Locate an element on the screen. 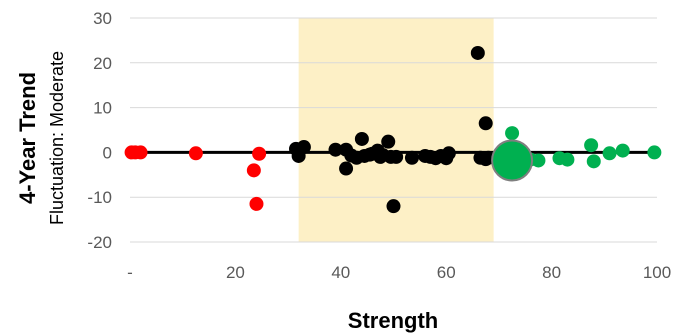 The image size is (673, 335). y-tick-label: 20 is located at coordinates (102, 63).